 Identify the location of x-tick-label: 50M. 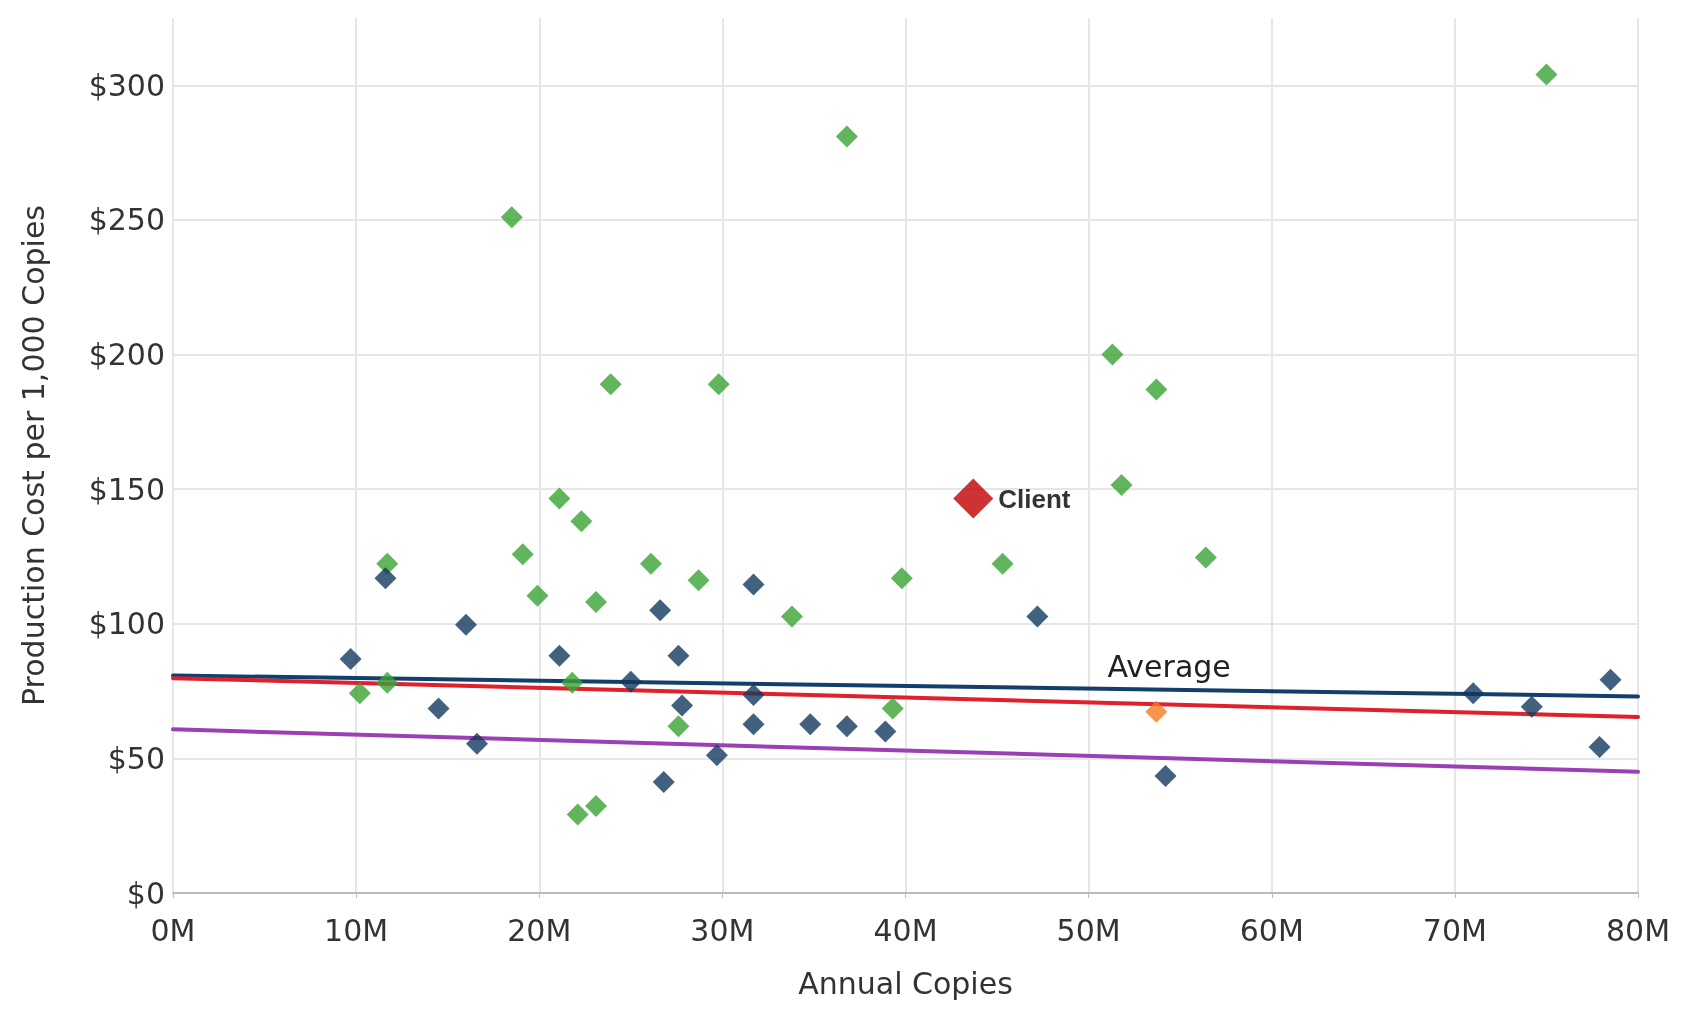
(1088, 930).